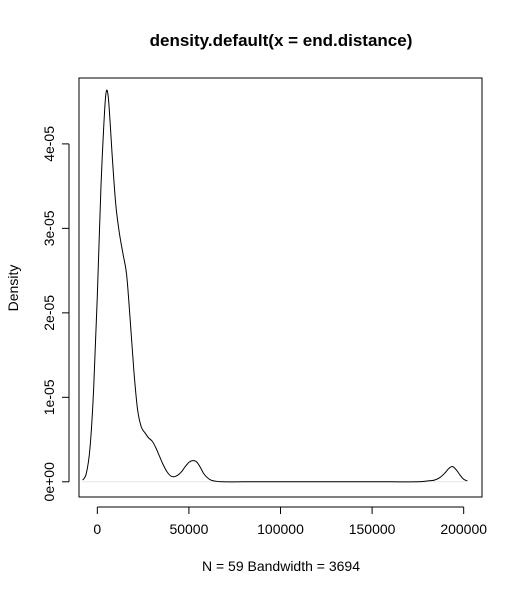 The image size is (523, 601). I want to click on y-tick-label: 2e-05, so click(49, 313).